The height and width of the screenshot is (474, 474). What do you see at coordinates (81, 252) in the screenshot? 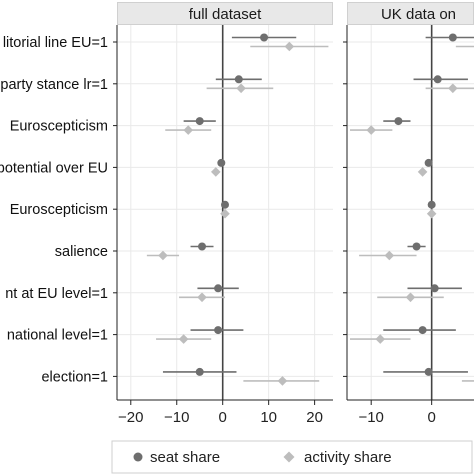
I see `row-label: salience` at bounding box center [81, 252].